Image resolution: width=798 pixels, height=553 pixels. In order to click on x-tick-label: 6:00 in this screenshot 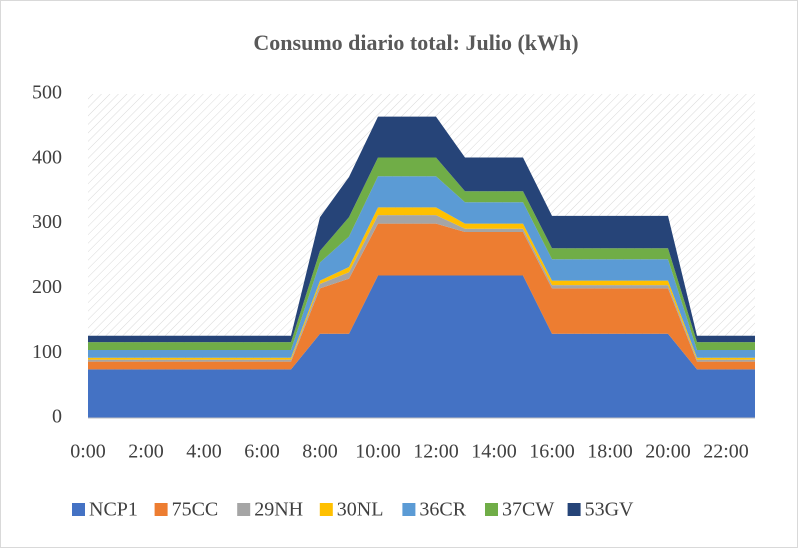, I will do `click(262, 452)`.